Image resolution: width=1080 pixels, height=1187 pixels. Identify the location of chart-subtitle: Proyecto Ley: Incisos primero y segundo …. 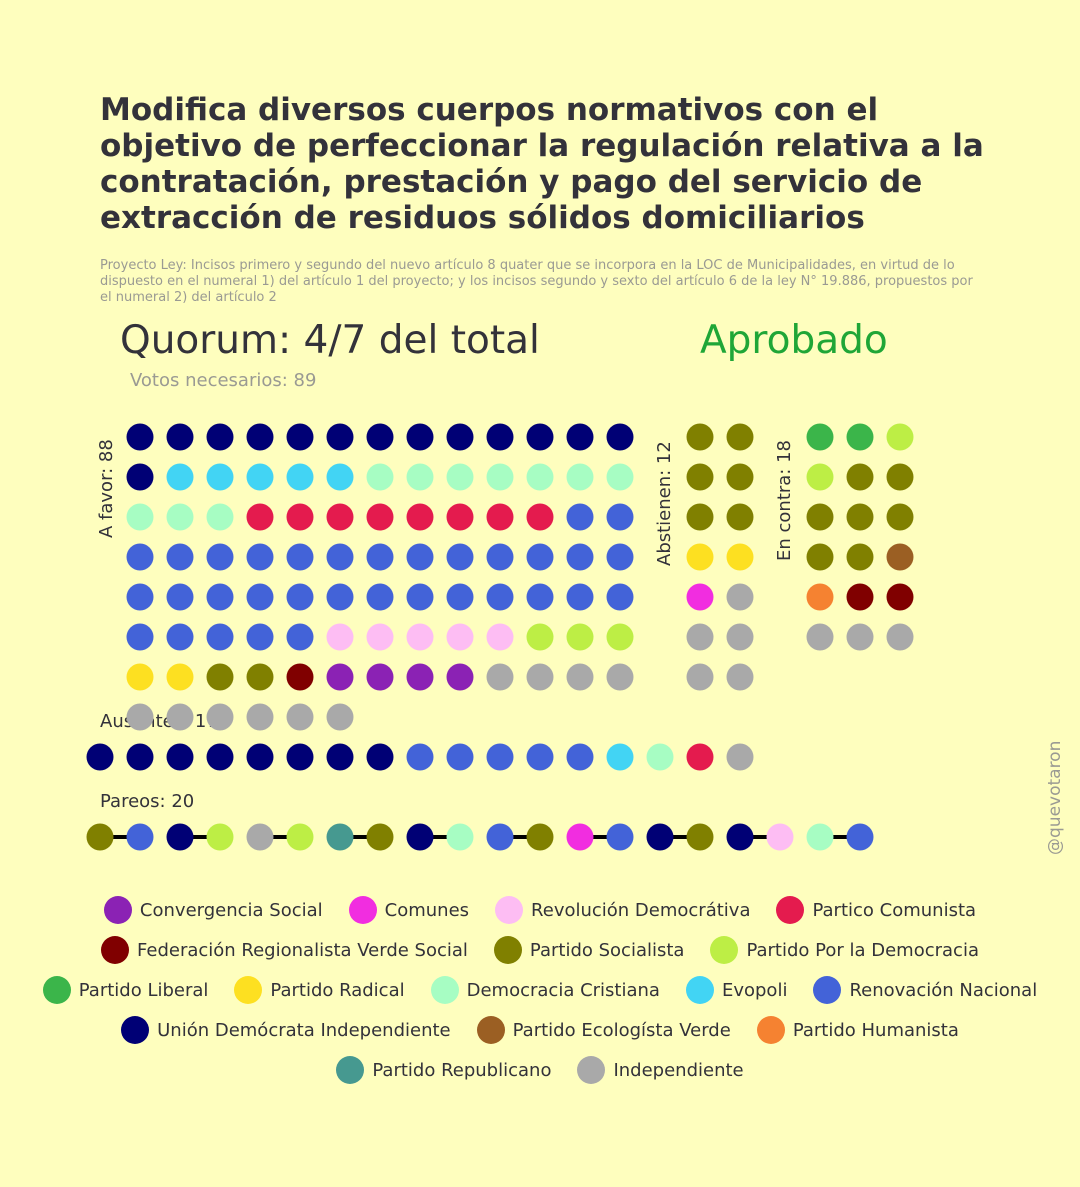
(536, 281).